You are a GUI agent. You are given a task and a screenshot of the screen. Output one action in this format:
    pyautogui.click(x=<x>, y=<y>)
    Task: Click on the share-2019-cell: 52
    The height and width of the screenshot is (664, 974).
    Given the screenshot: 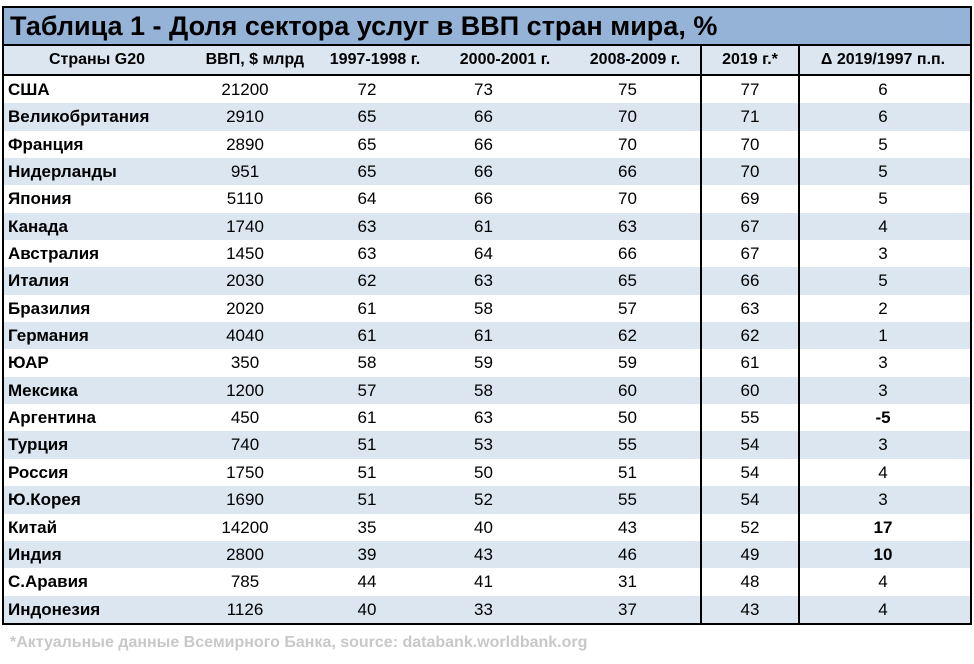 What is the action you would take?
    pyautogui.click(x=750, y=527)
    